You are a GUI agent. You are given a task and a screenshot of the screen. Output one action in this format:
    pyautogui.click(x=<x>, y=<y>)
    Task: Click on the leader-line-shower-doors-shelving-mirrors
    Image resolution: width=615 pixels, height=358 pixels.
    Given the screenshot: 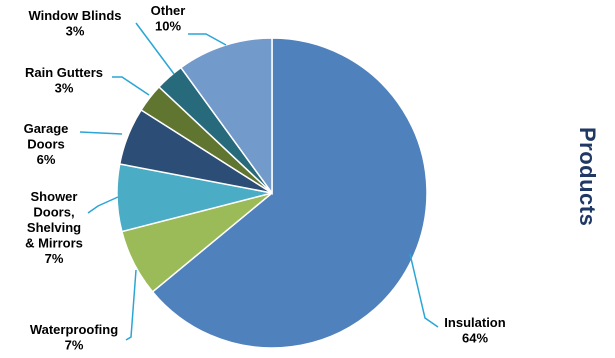 What is the action you would take?
    pyautogui.click(x=103, y=205)
    